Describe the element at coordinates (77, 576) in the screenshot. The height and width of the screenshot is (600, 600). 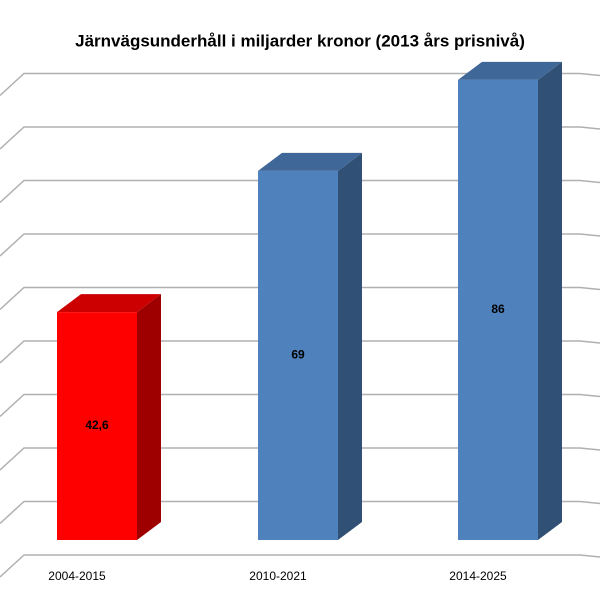
I see `x-tick-label: 2004-2015` at that location.